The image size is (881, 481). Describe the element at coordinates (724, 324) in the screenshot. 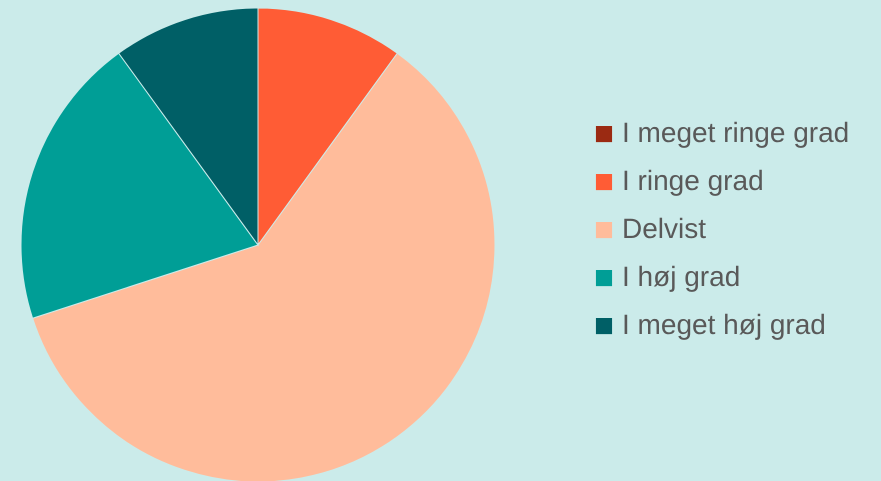

I see `legend-label: I meget høj grad` at that location.